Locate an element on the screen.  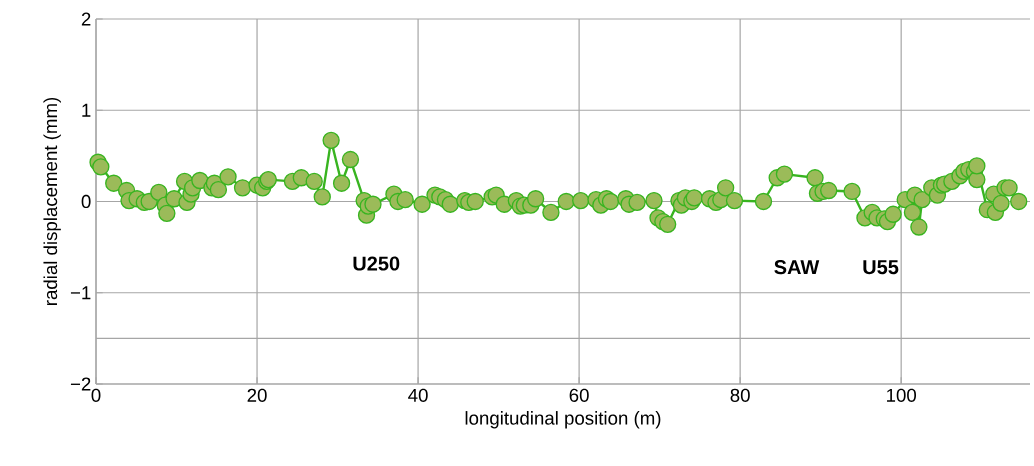
y-tick-label: 0 is located at coordinates (86, 201).